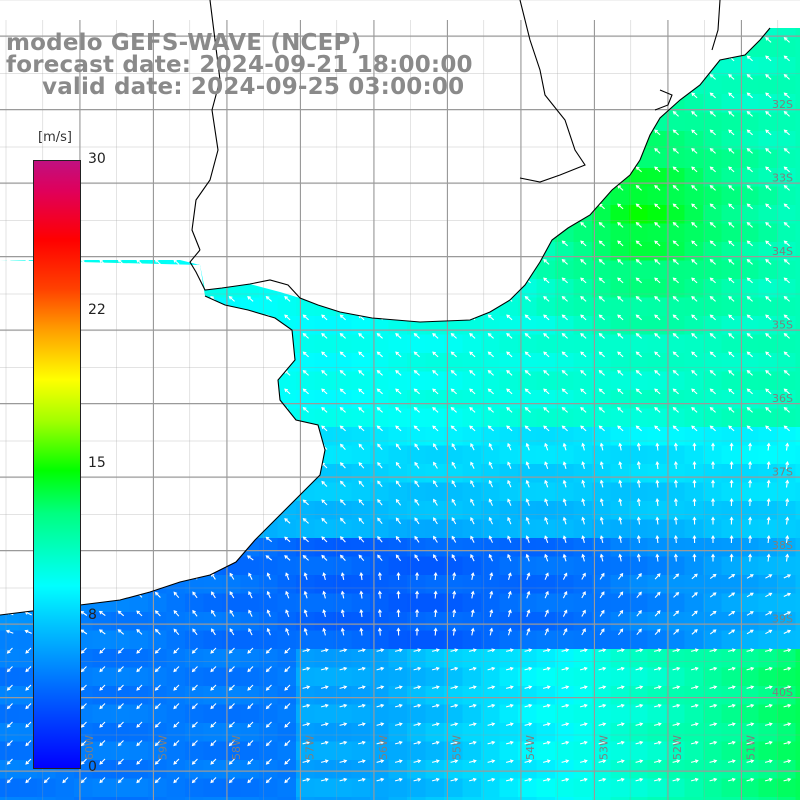  I want to click on colorbar-tick-15: 15, so click(97, 463).